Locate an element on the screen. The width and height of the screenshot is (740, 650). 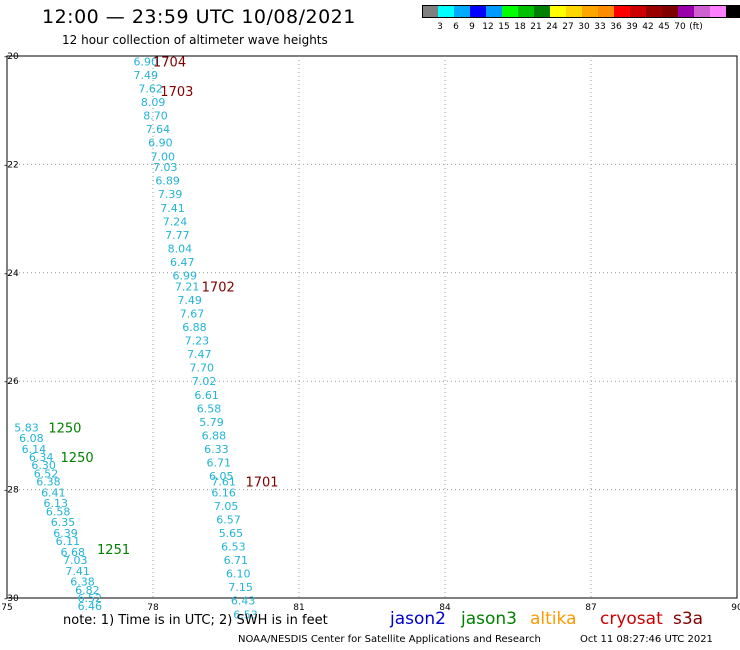
colorbar-label: (ft) is located at coordinates (696, 27).